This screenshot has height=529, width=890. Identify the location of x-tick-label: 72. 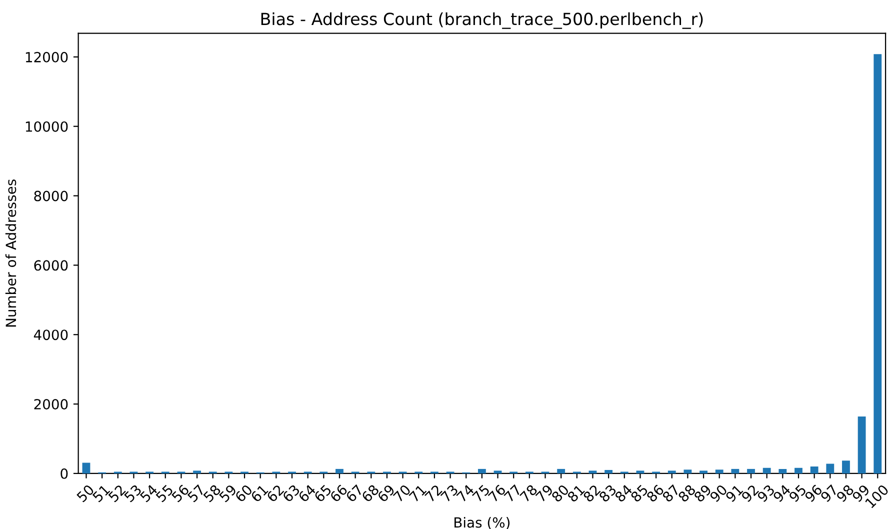
(433, 493).